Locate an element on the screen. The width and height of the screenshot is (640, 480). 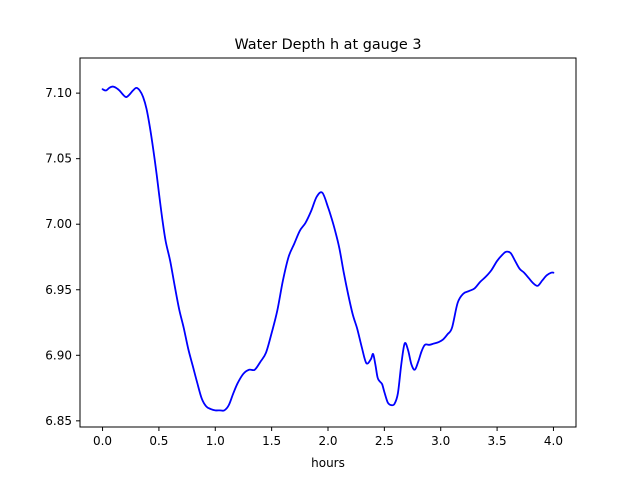
x-tick-label: 3.0 is located at coordinates (440, 441).